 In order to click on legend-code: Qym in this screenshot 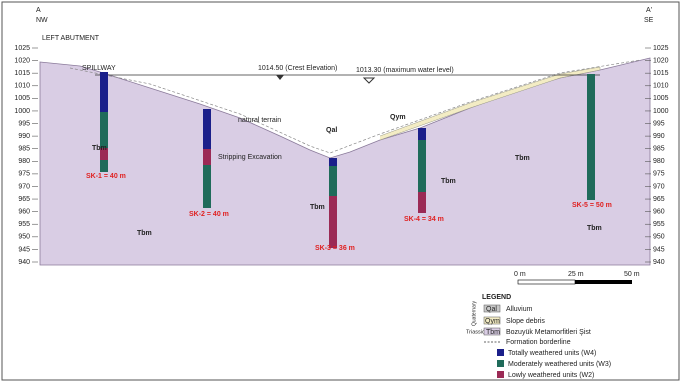, I will do `click(492, 321)`.